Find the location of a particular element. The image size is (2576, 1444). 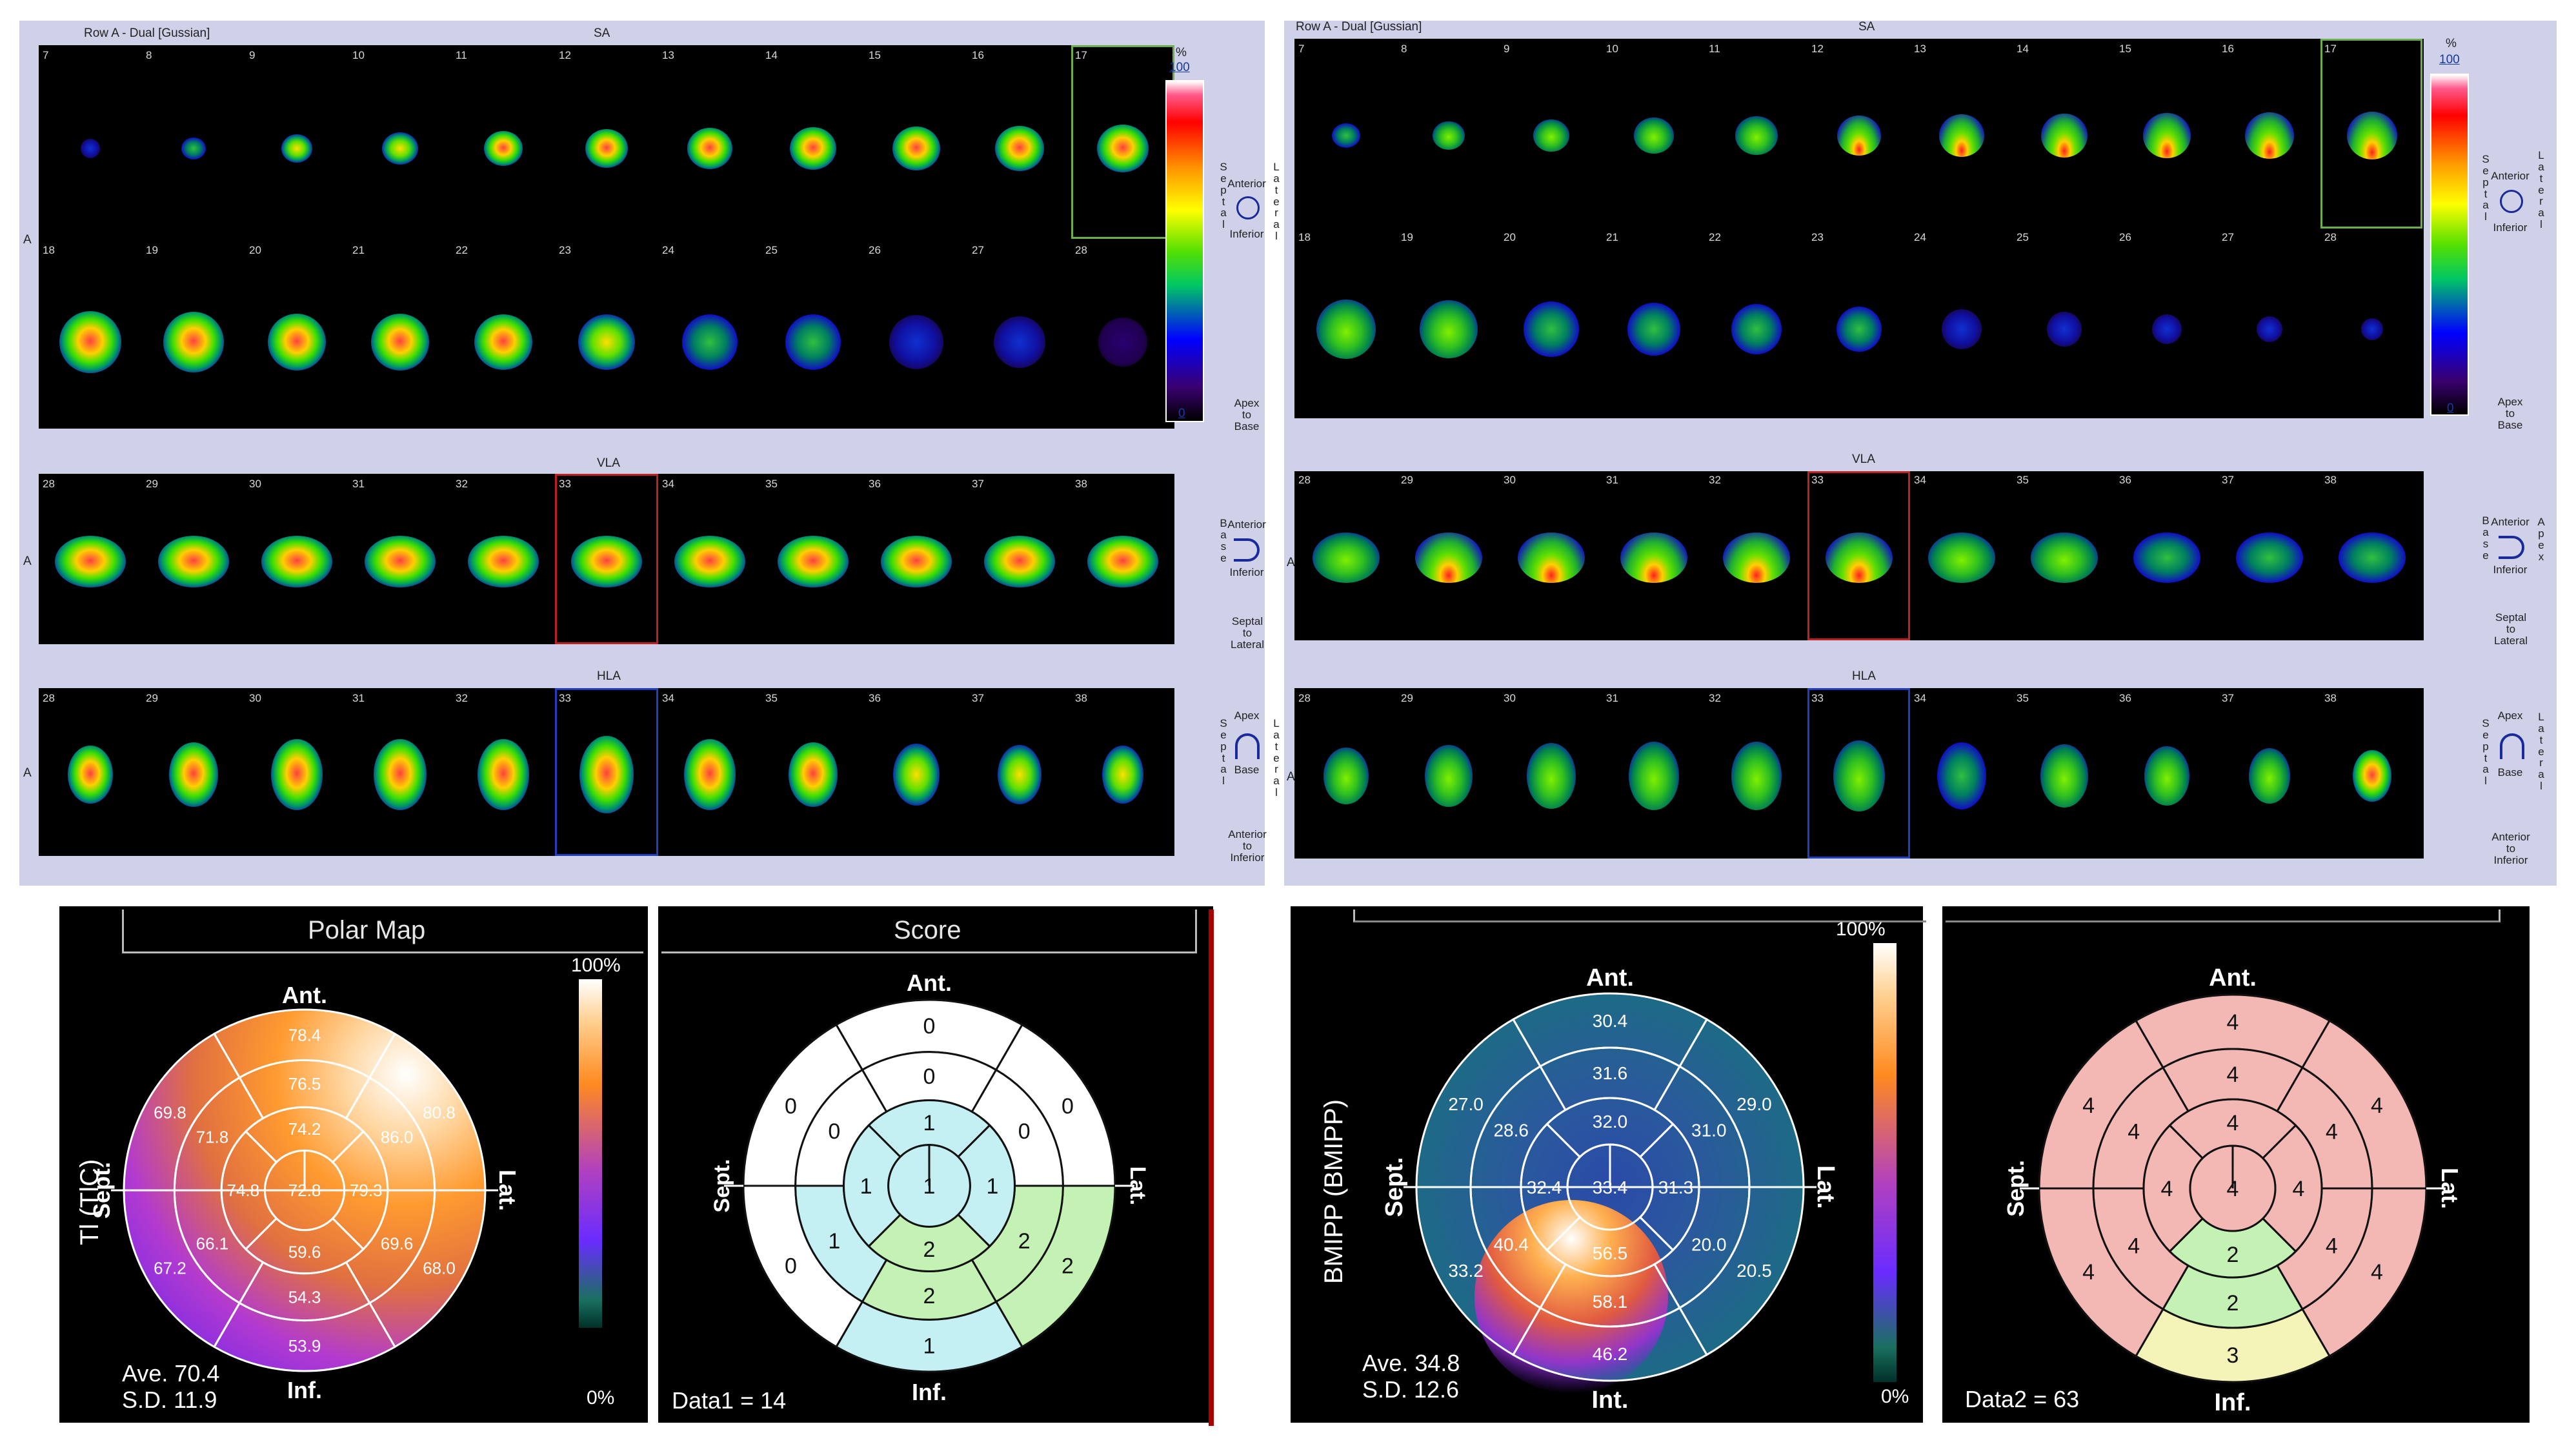

bullseye-segments: 4 4 4 3 4 4 4 4 4 2 4 4 4 4 2 4 4 is located at coordinates (2233, 1188).